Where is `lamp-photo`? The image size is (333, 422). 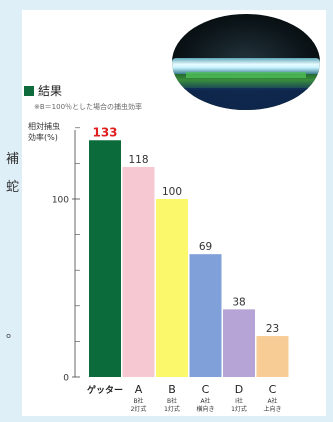
lamp-photo is located at coordinates (246, 62).